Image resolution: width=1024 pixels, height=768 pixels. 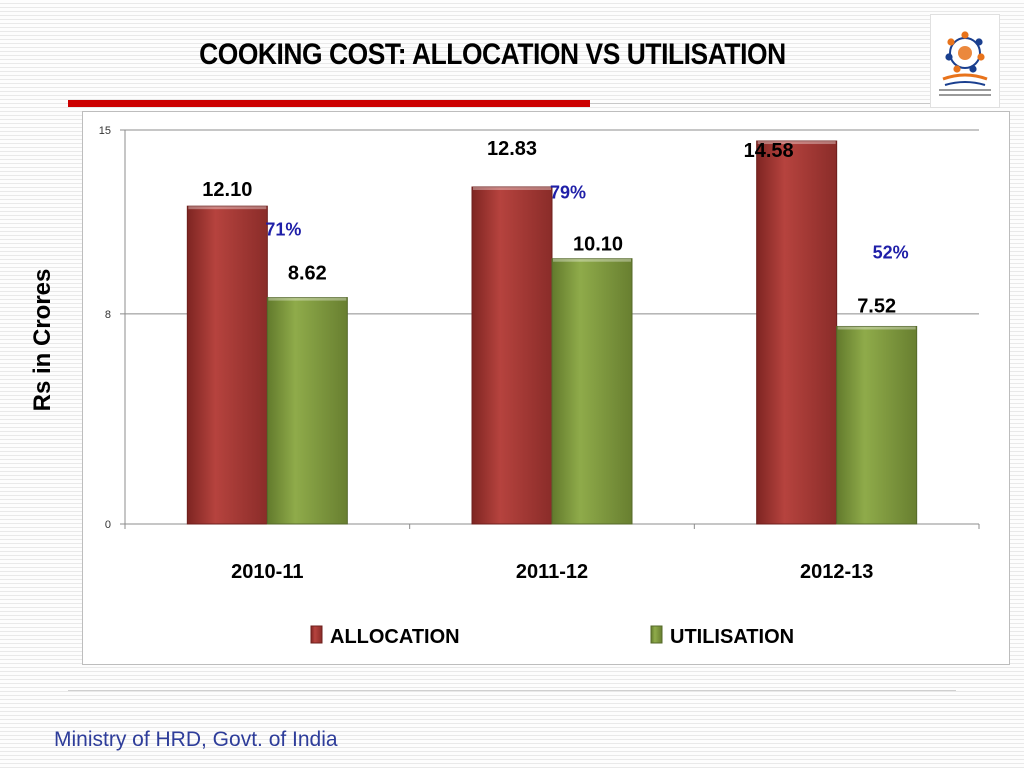 I want to click on data-label: 10.10, so click(x=598, y=245).